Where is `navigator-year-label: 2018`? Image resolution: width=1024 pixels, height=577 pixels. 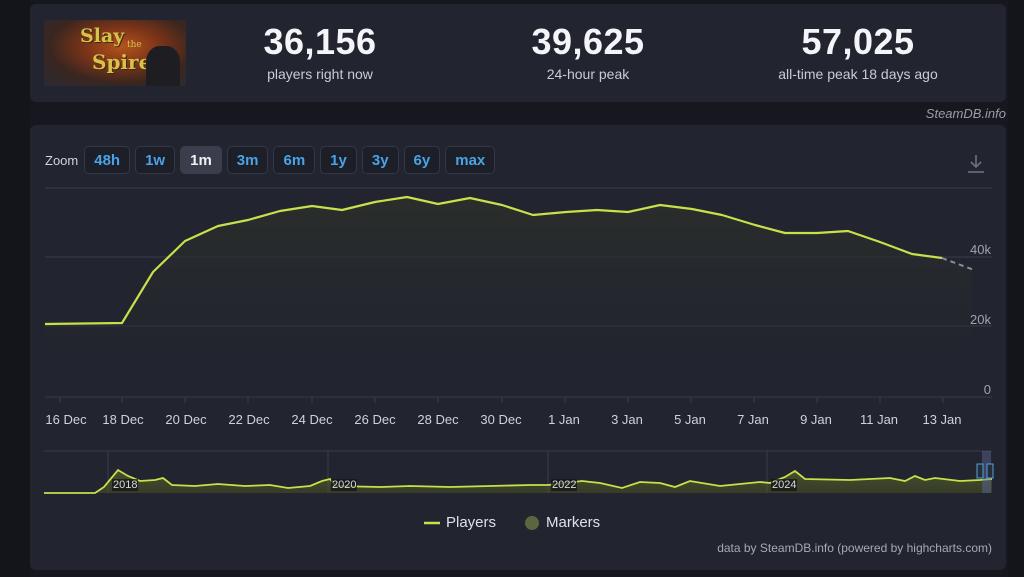
navigator-year-label: 2018 is located at coordinates (125, 485).